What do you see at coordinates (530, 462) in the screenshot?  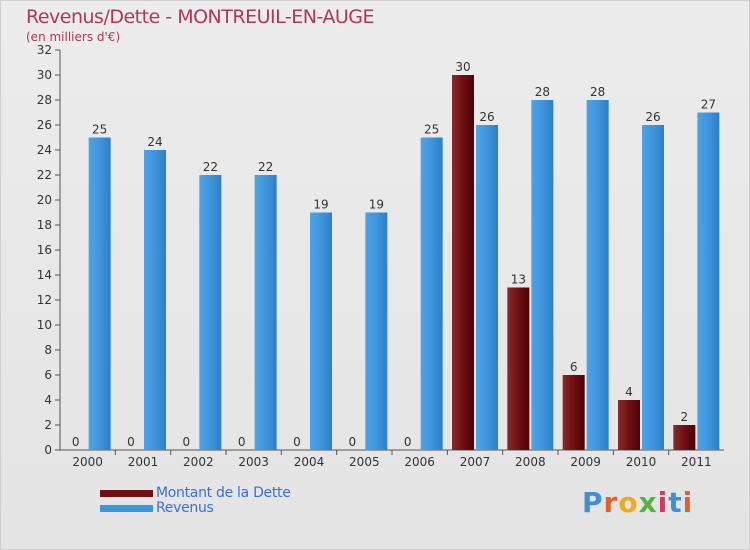 I see `x-tick-label: 2008` at bounding box center [530, 462].